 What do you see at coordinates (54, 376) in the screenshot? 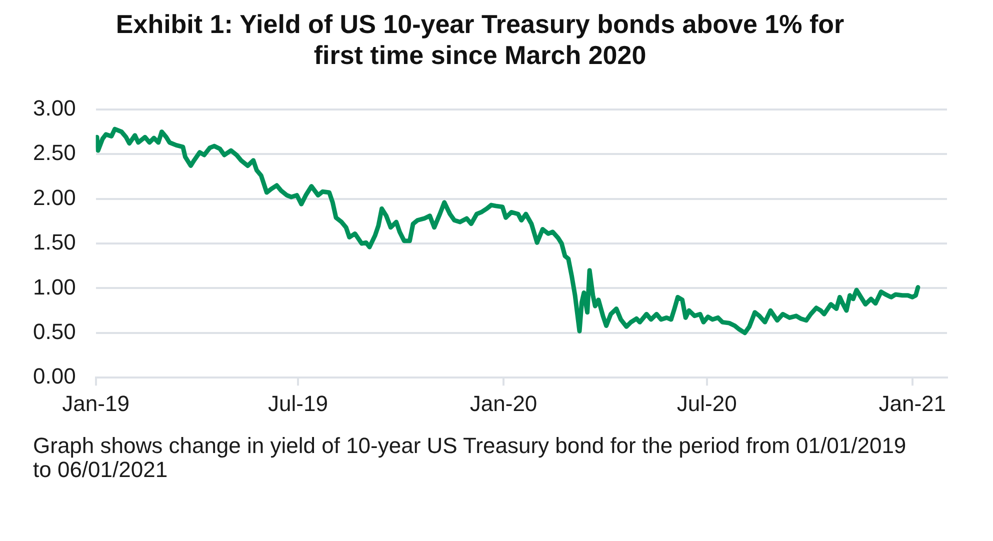
I see `y-tick-label: 0.00` at bounding box center [54, 376].